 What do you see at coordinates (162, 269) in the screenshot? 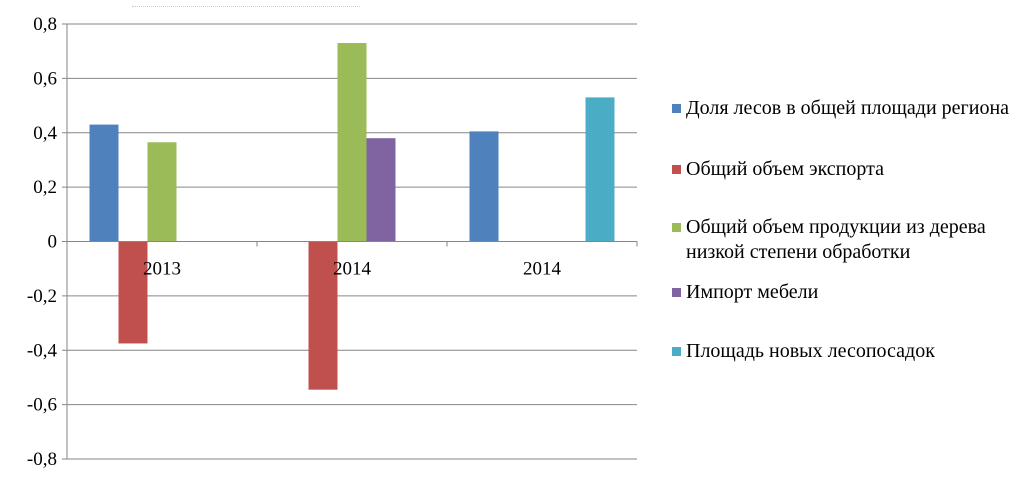
I see `category-label: 2013` at bounding box center [162, 269].